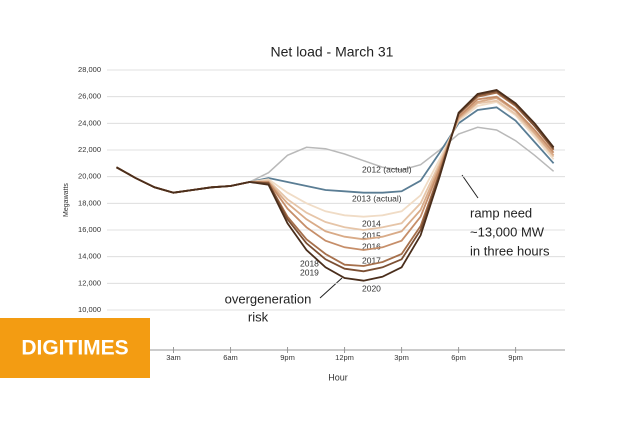 Image resolution: width=640 pixels, height=427 pixels. Describe the element at coordinates (501, 212) in the screenshot. I see `annotation: ramp need` at that location.